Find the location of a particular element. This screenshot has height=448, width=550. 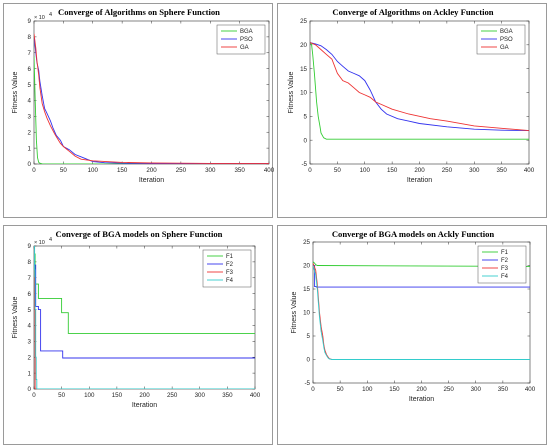

y-tick-label: 10 is located at coordinates (306, 313).